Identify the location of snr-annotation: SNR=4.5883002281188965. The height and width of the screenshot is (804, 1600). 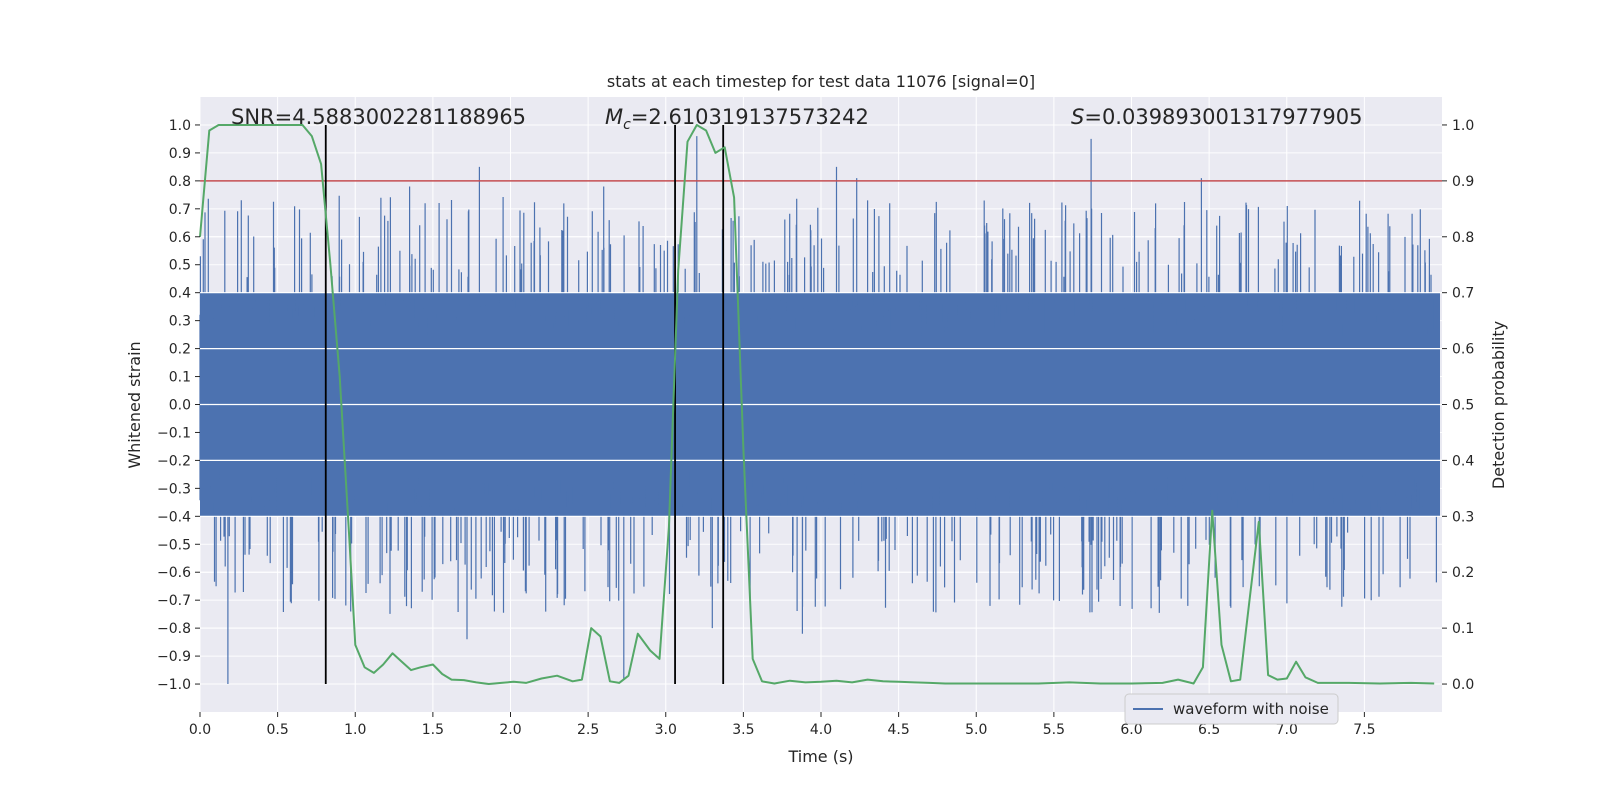
(378, 117).